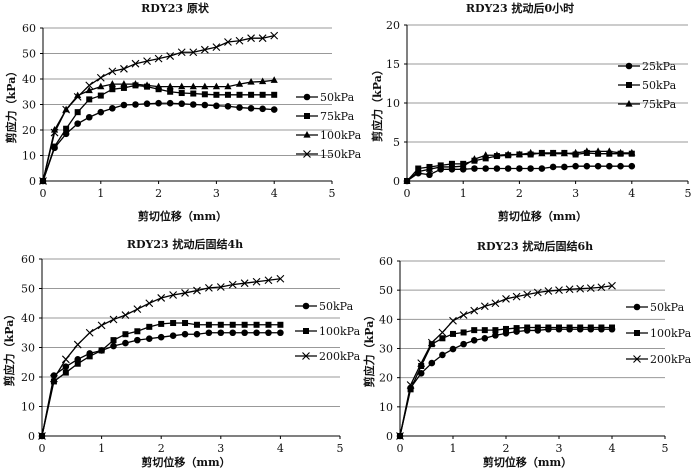 This screenshot has width=691, height=470. What do you see at coordinates (647, 66) in the screenshot?
I see `legend-item: 25kPa` at bounding box center [647, 66].